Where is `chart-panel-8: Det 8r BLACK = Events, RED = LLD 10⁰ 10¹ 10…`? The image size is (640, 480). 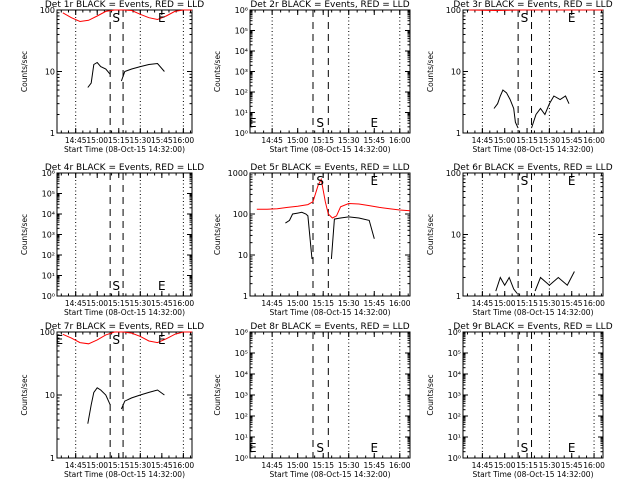
chart-panel-8: Det 8r BLACK = Events, RED = LLD 10⁰ 10¹ 10… is located at coordinates (312, 400).